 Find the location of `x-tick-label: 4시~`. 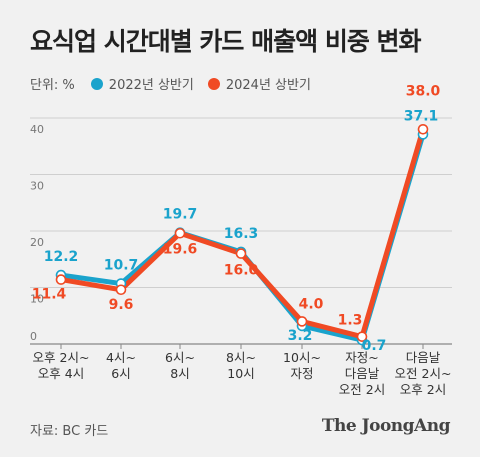

x-tick-label: 4시~ is located at coordinates (121, 357).